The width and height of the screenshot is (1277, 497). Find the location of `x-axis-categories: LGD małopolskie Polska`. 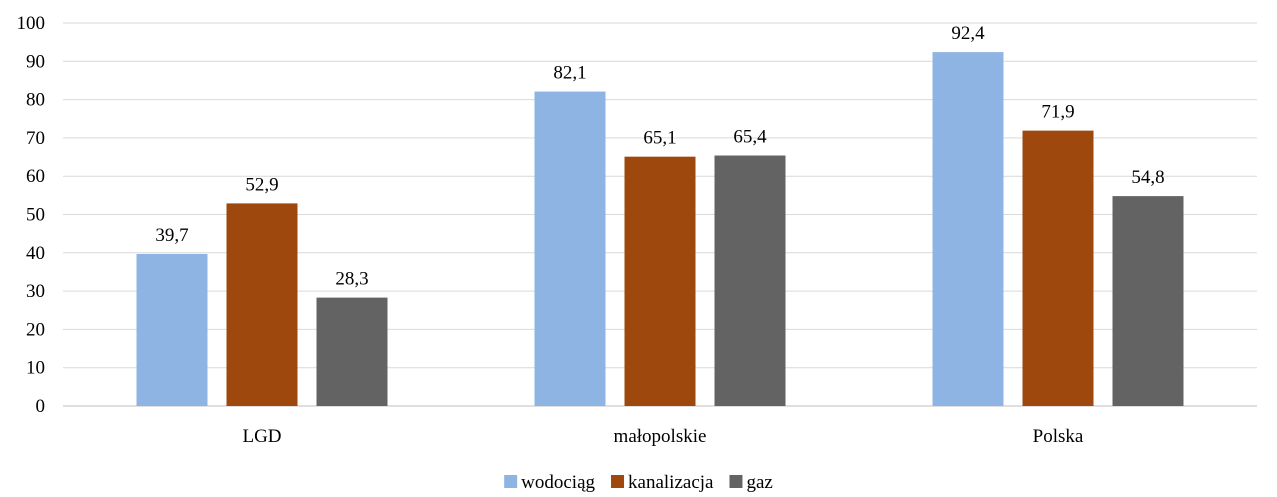

x-axis-categories: LGD małopolskie Polska is located at coordinates (662, 436).